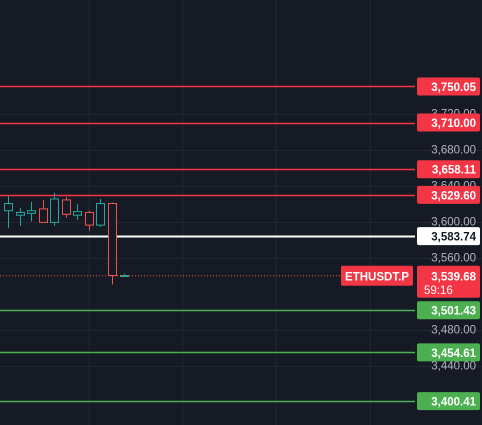 The width and height of the screenshot is (482, 425). I want to click on y-tick-label: 3,680.00, so click(453, 151).